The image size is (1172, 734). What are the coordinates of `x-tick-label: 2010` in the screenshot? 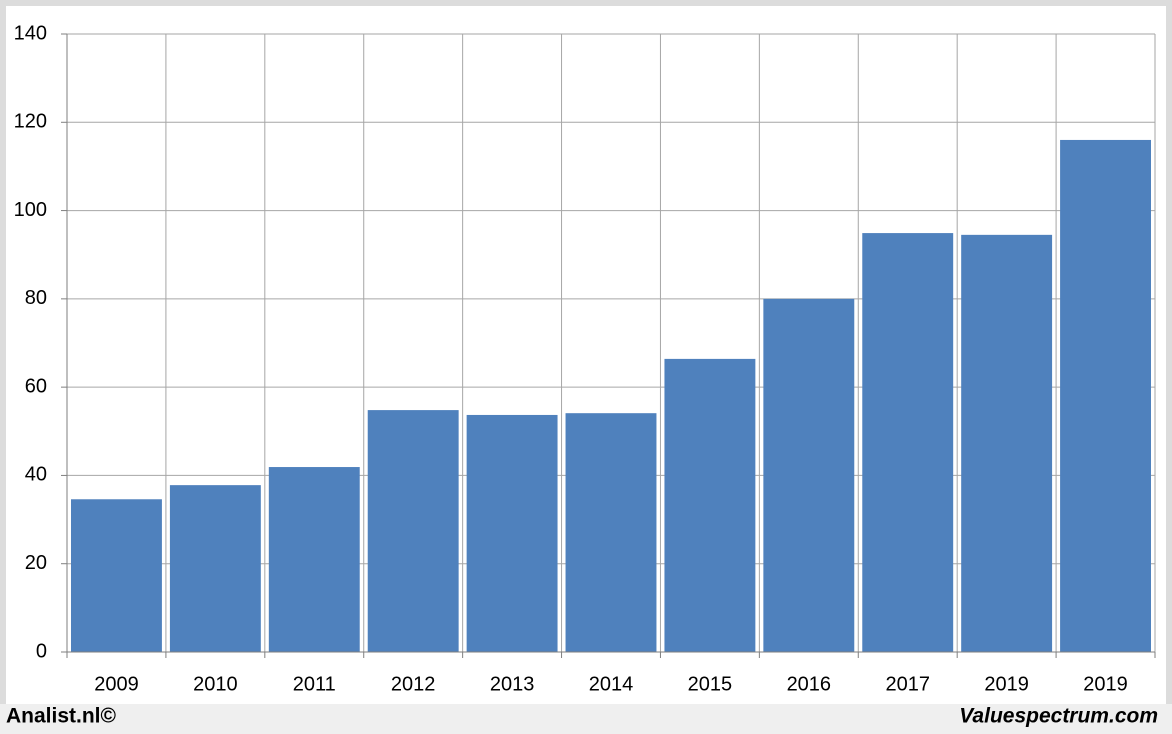 It's located at (215, 684).